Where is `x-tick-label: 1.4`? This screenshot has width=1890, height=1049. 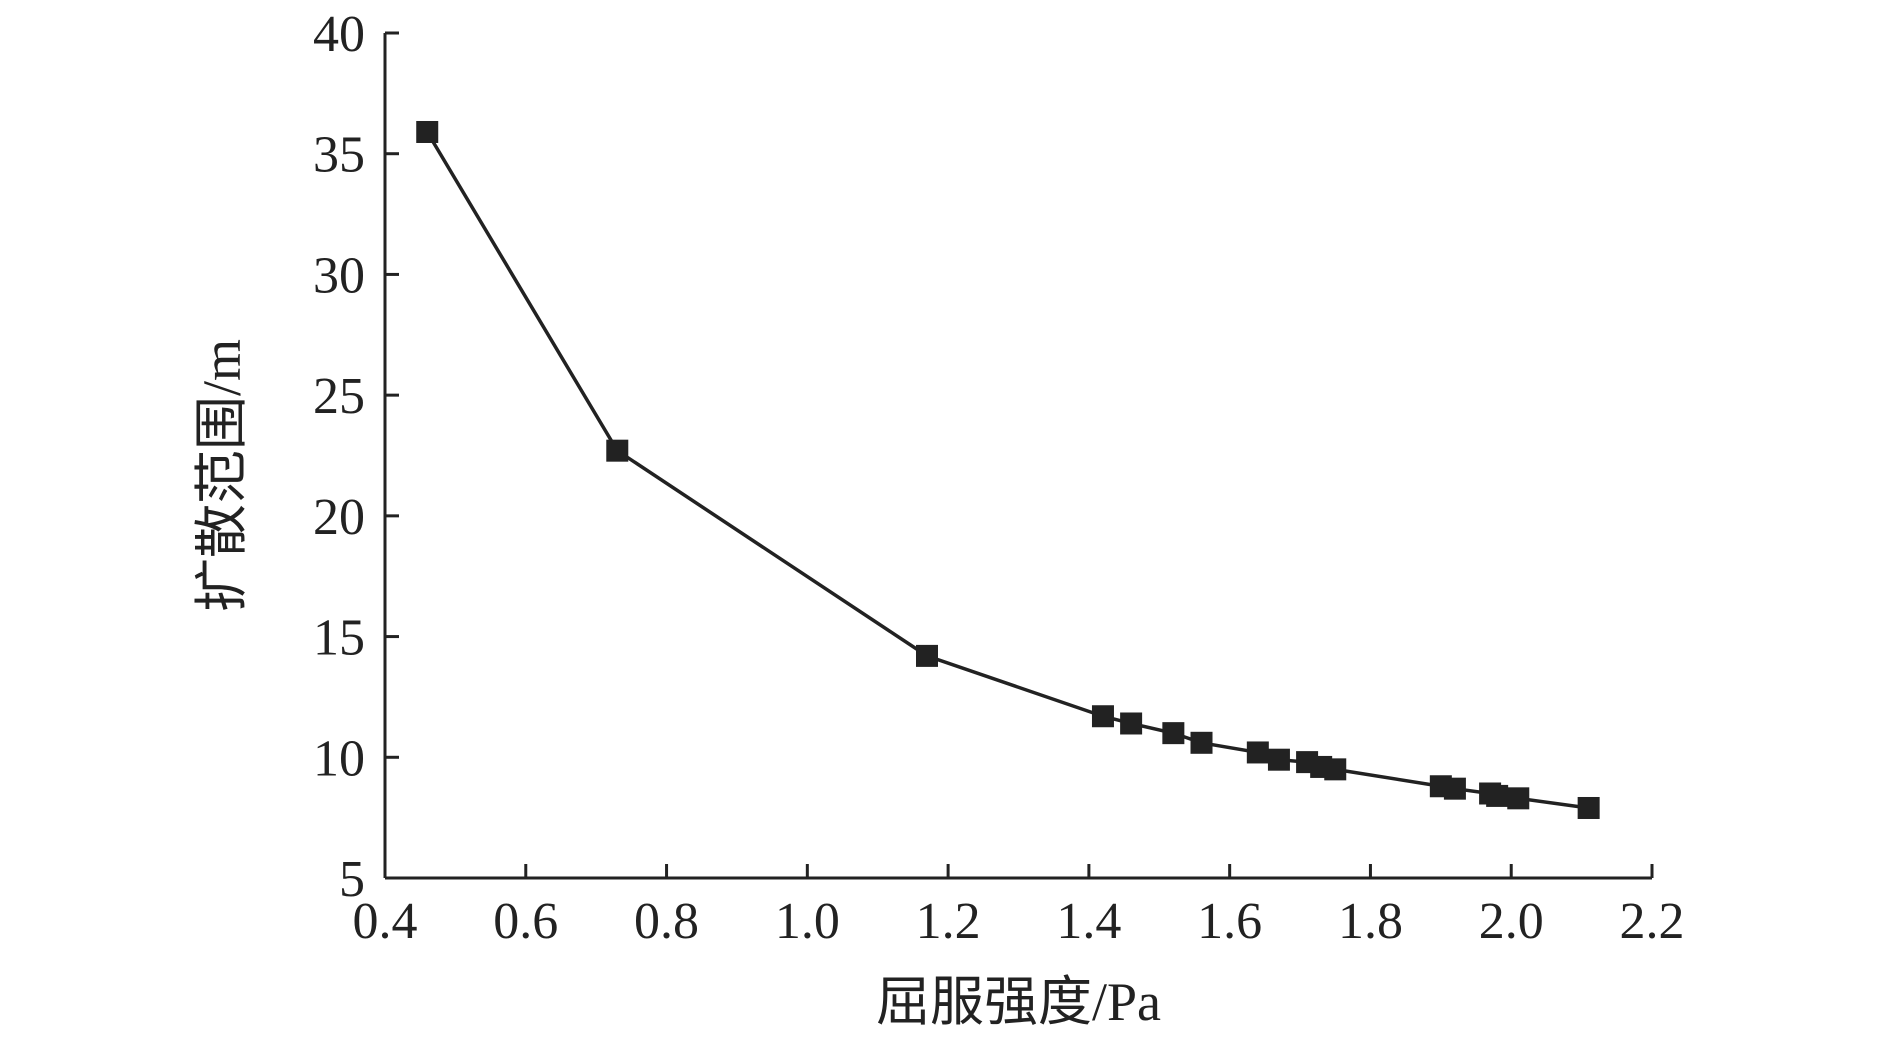
x-tick-label: 1.4 is located at coordinates (1088, 921).